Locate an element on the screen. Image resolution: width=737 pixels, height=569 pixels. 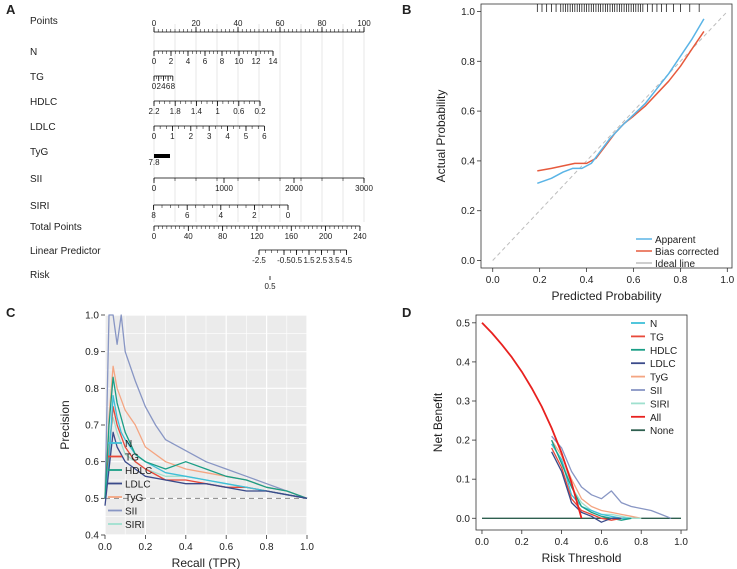
nomogram-row-label: LDLC is located at coordinates (43, 127).